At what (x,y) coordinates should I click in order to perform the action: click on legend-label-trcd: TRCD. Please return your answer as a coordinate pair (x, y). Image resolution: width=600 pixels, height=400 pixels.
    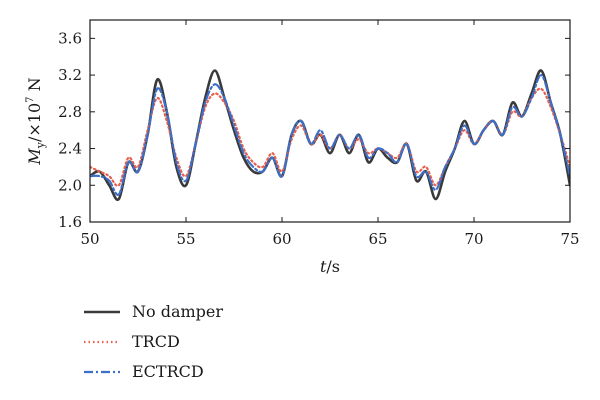
    Looking at the image, I should click on (156, 341).